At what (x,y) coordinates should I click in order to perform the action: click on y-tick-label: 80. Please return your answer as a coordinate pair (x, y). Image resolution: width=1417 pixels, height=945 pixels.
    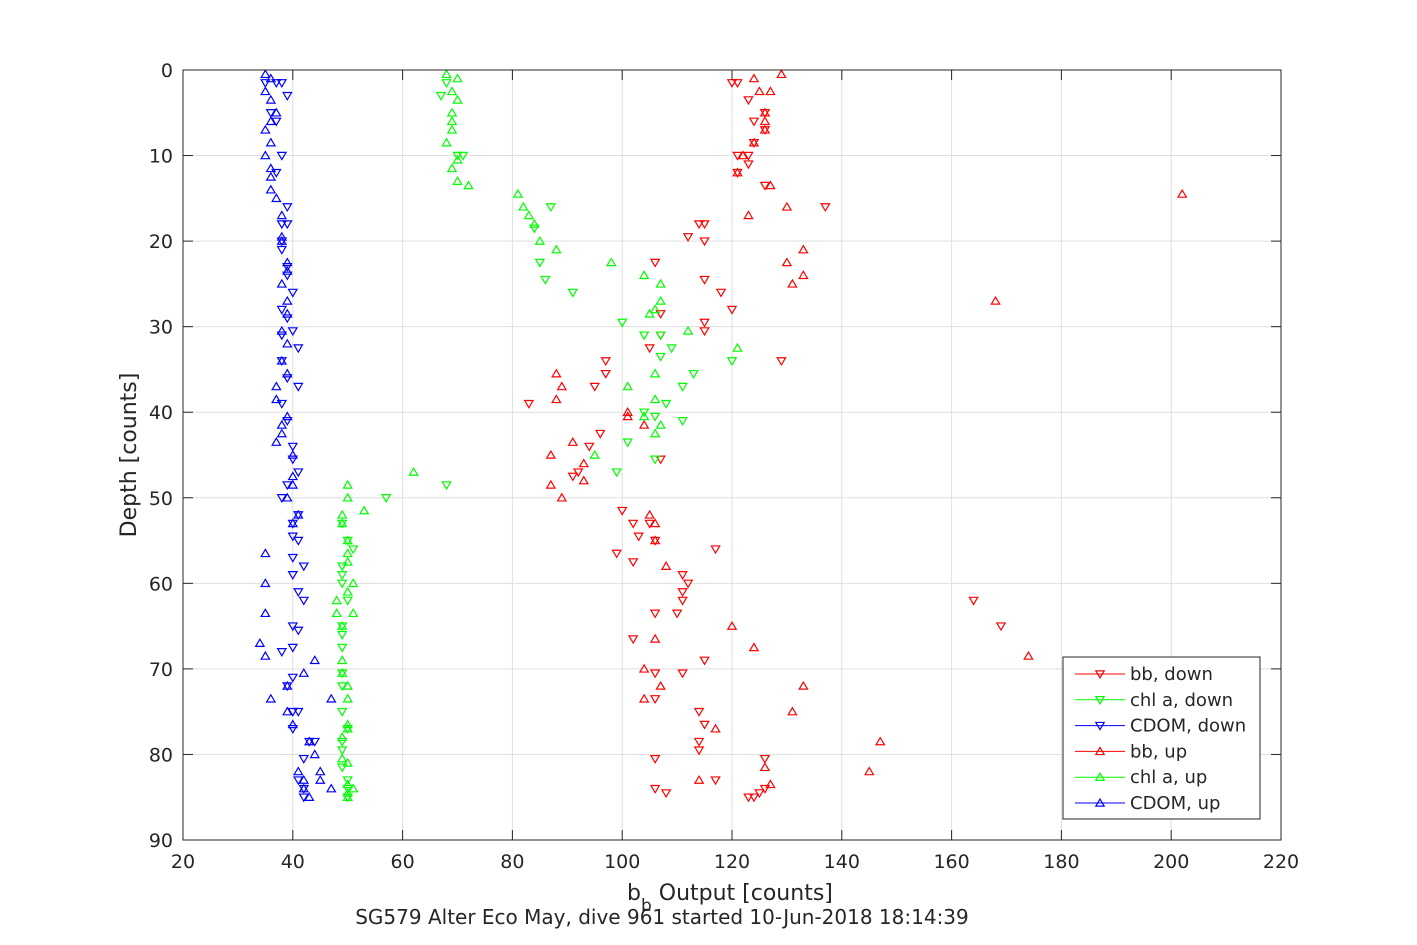
    Looking at the image, I should click on (161, 755).